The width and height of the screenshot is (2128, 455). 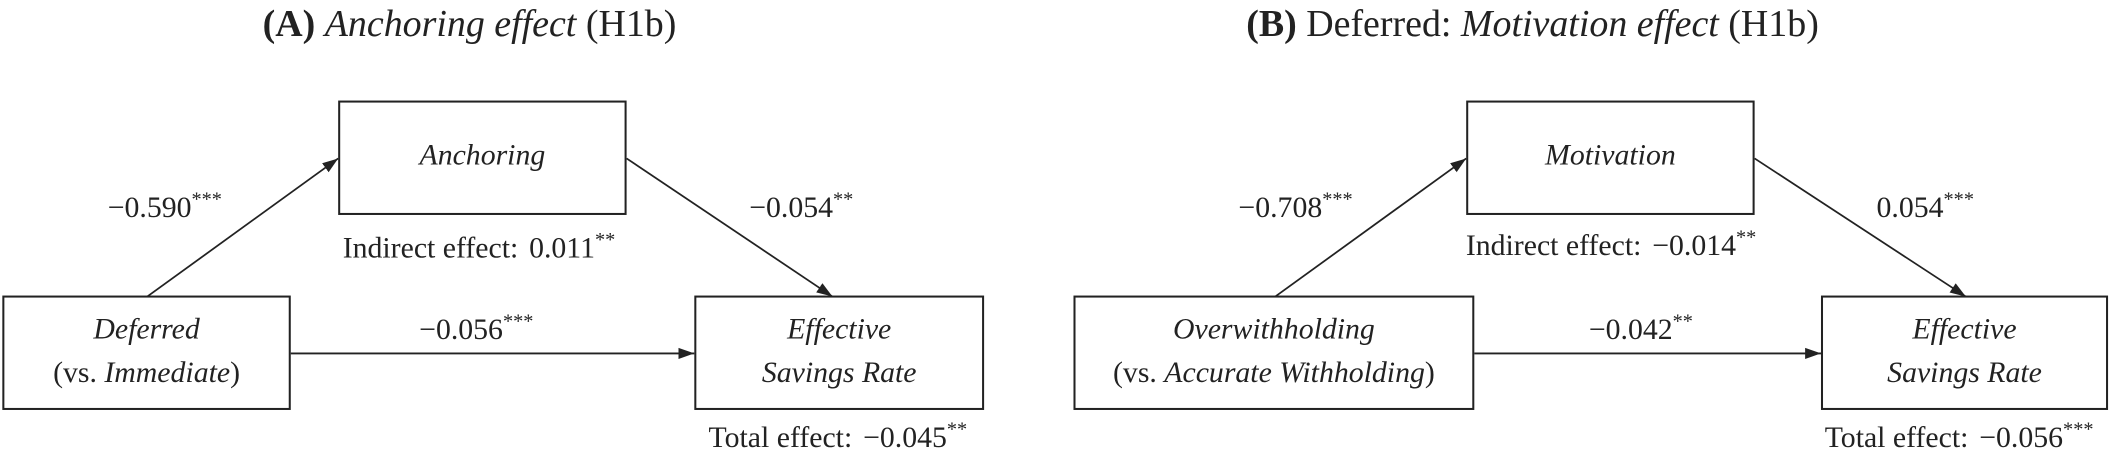 I want to click on mediator-label: Anchoring, so click(x=482, y=155).